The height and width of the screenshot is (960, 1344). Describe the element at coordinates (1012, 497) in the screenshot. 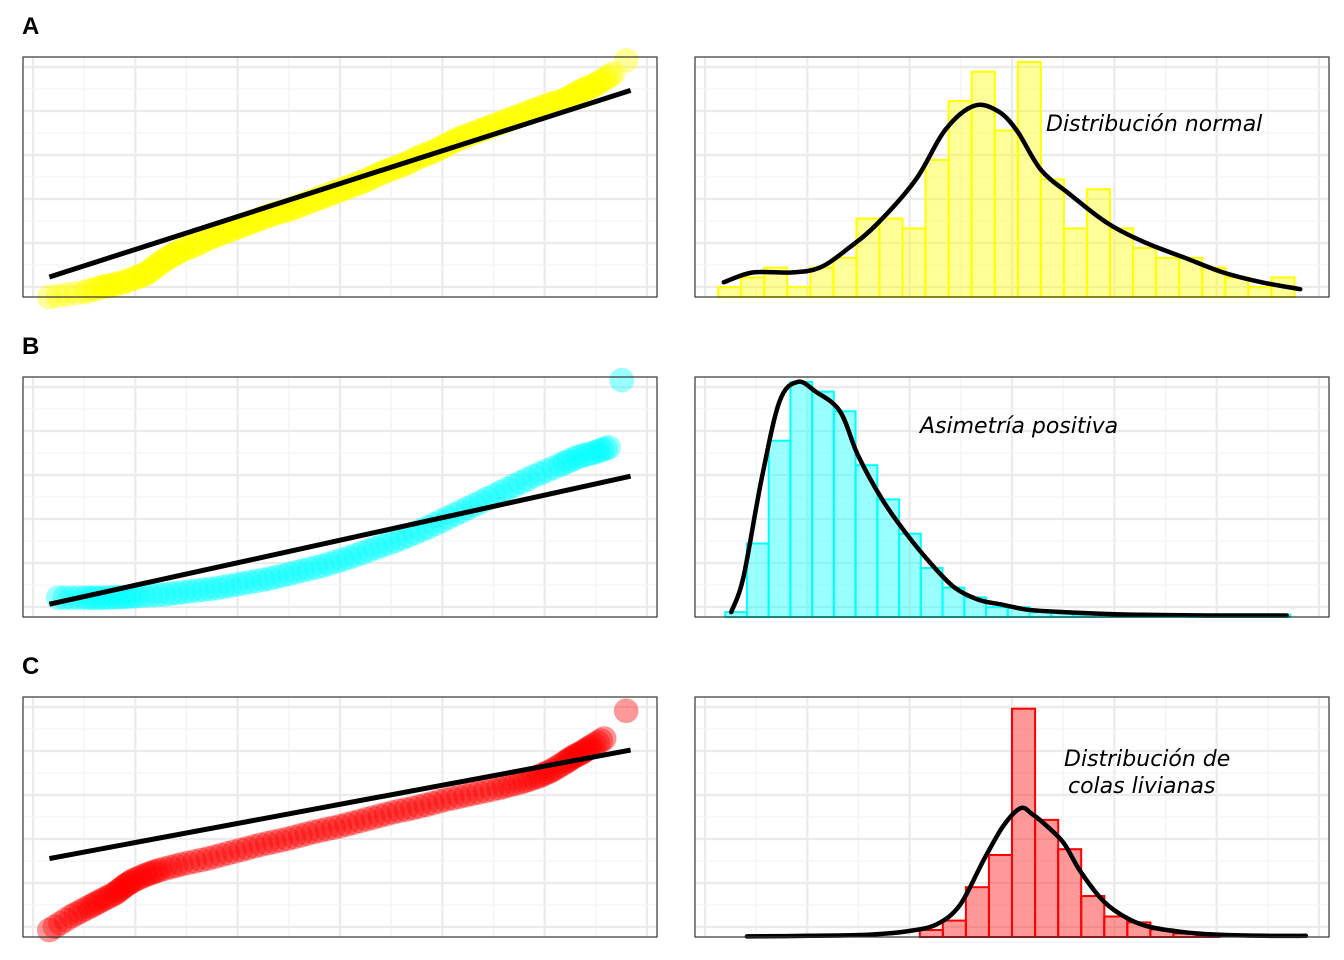

I see `histogram-b` at that location.